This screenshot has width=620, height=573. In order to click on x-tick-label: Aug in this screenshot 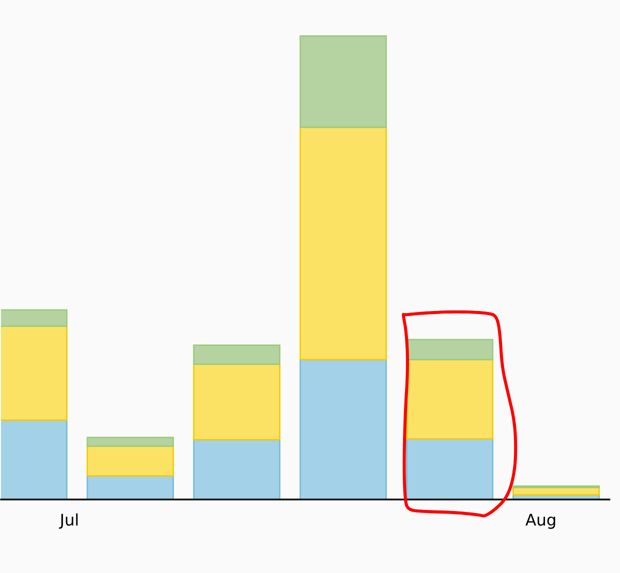, I will do `click(540, 521)`.